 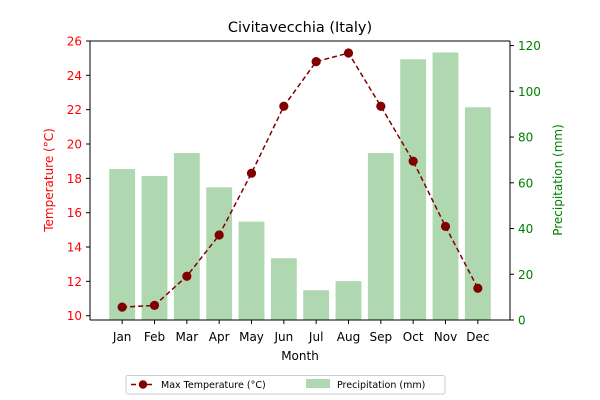 I want to click on left-y-tick-label: 16, so click(x=74, y=213).